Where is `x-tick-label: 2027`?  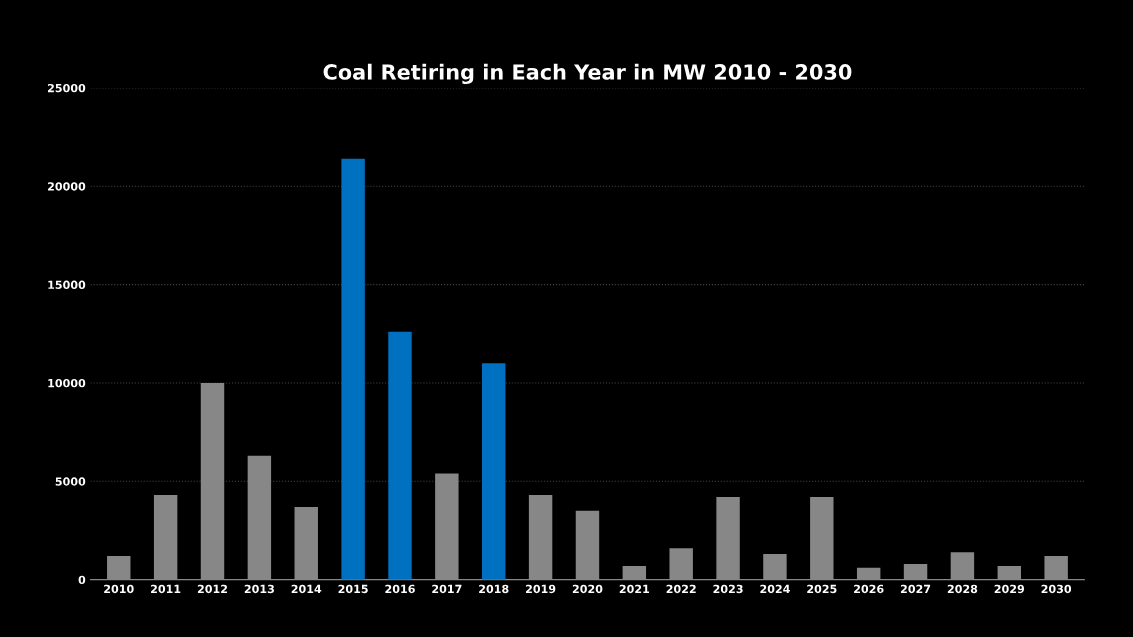 x-tick-label: 2027 is located at coordinates (915, 589).